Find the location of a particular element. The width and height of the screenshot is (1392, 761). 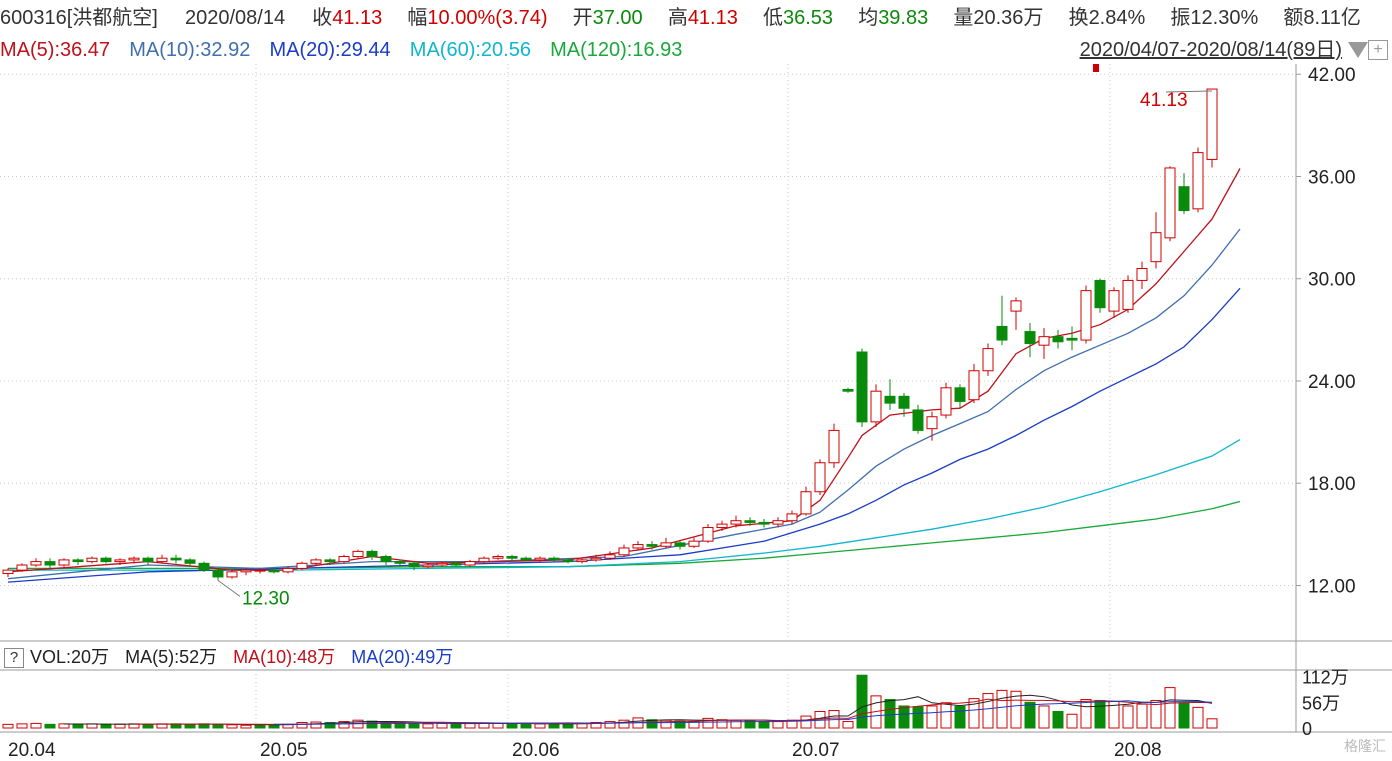

close-value: 41.13 is located at coordinates (357, 18).